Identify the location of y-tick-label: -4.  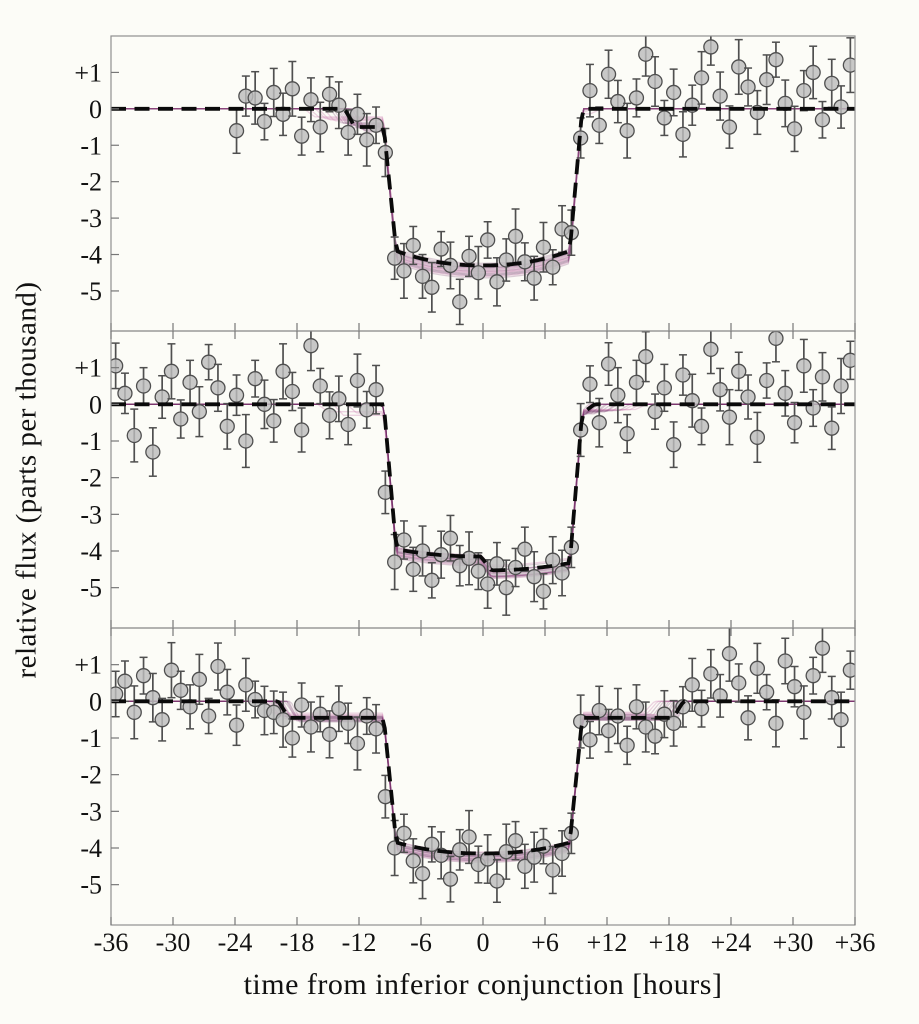
(91, 848).